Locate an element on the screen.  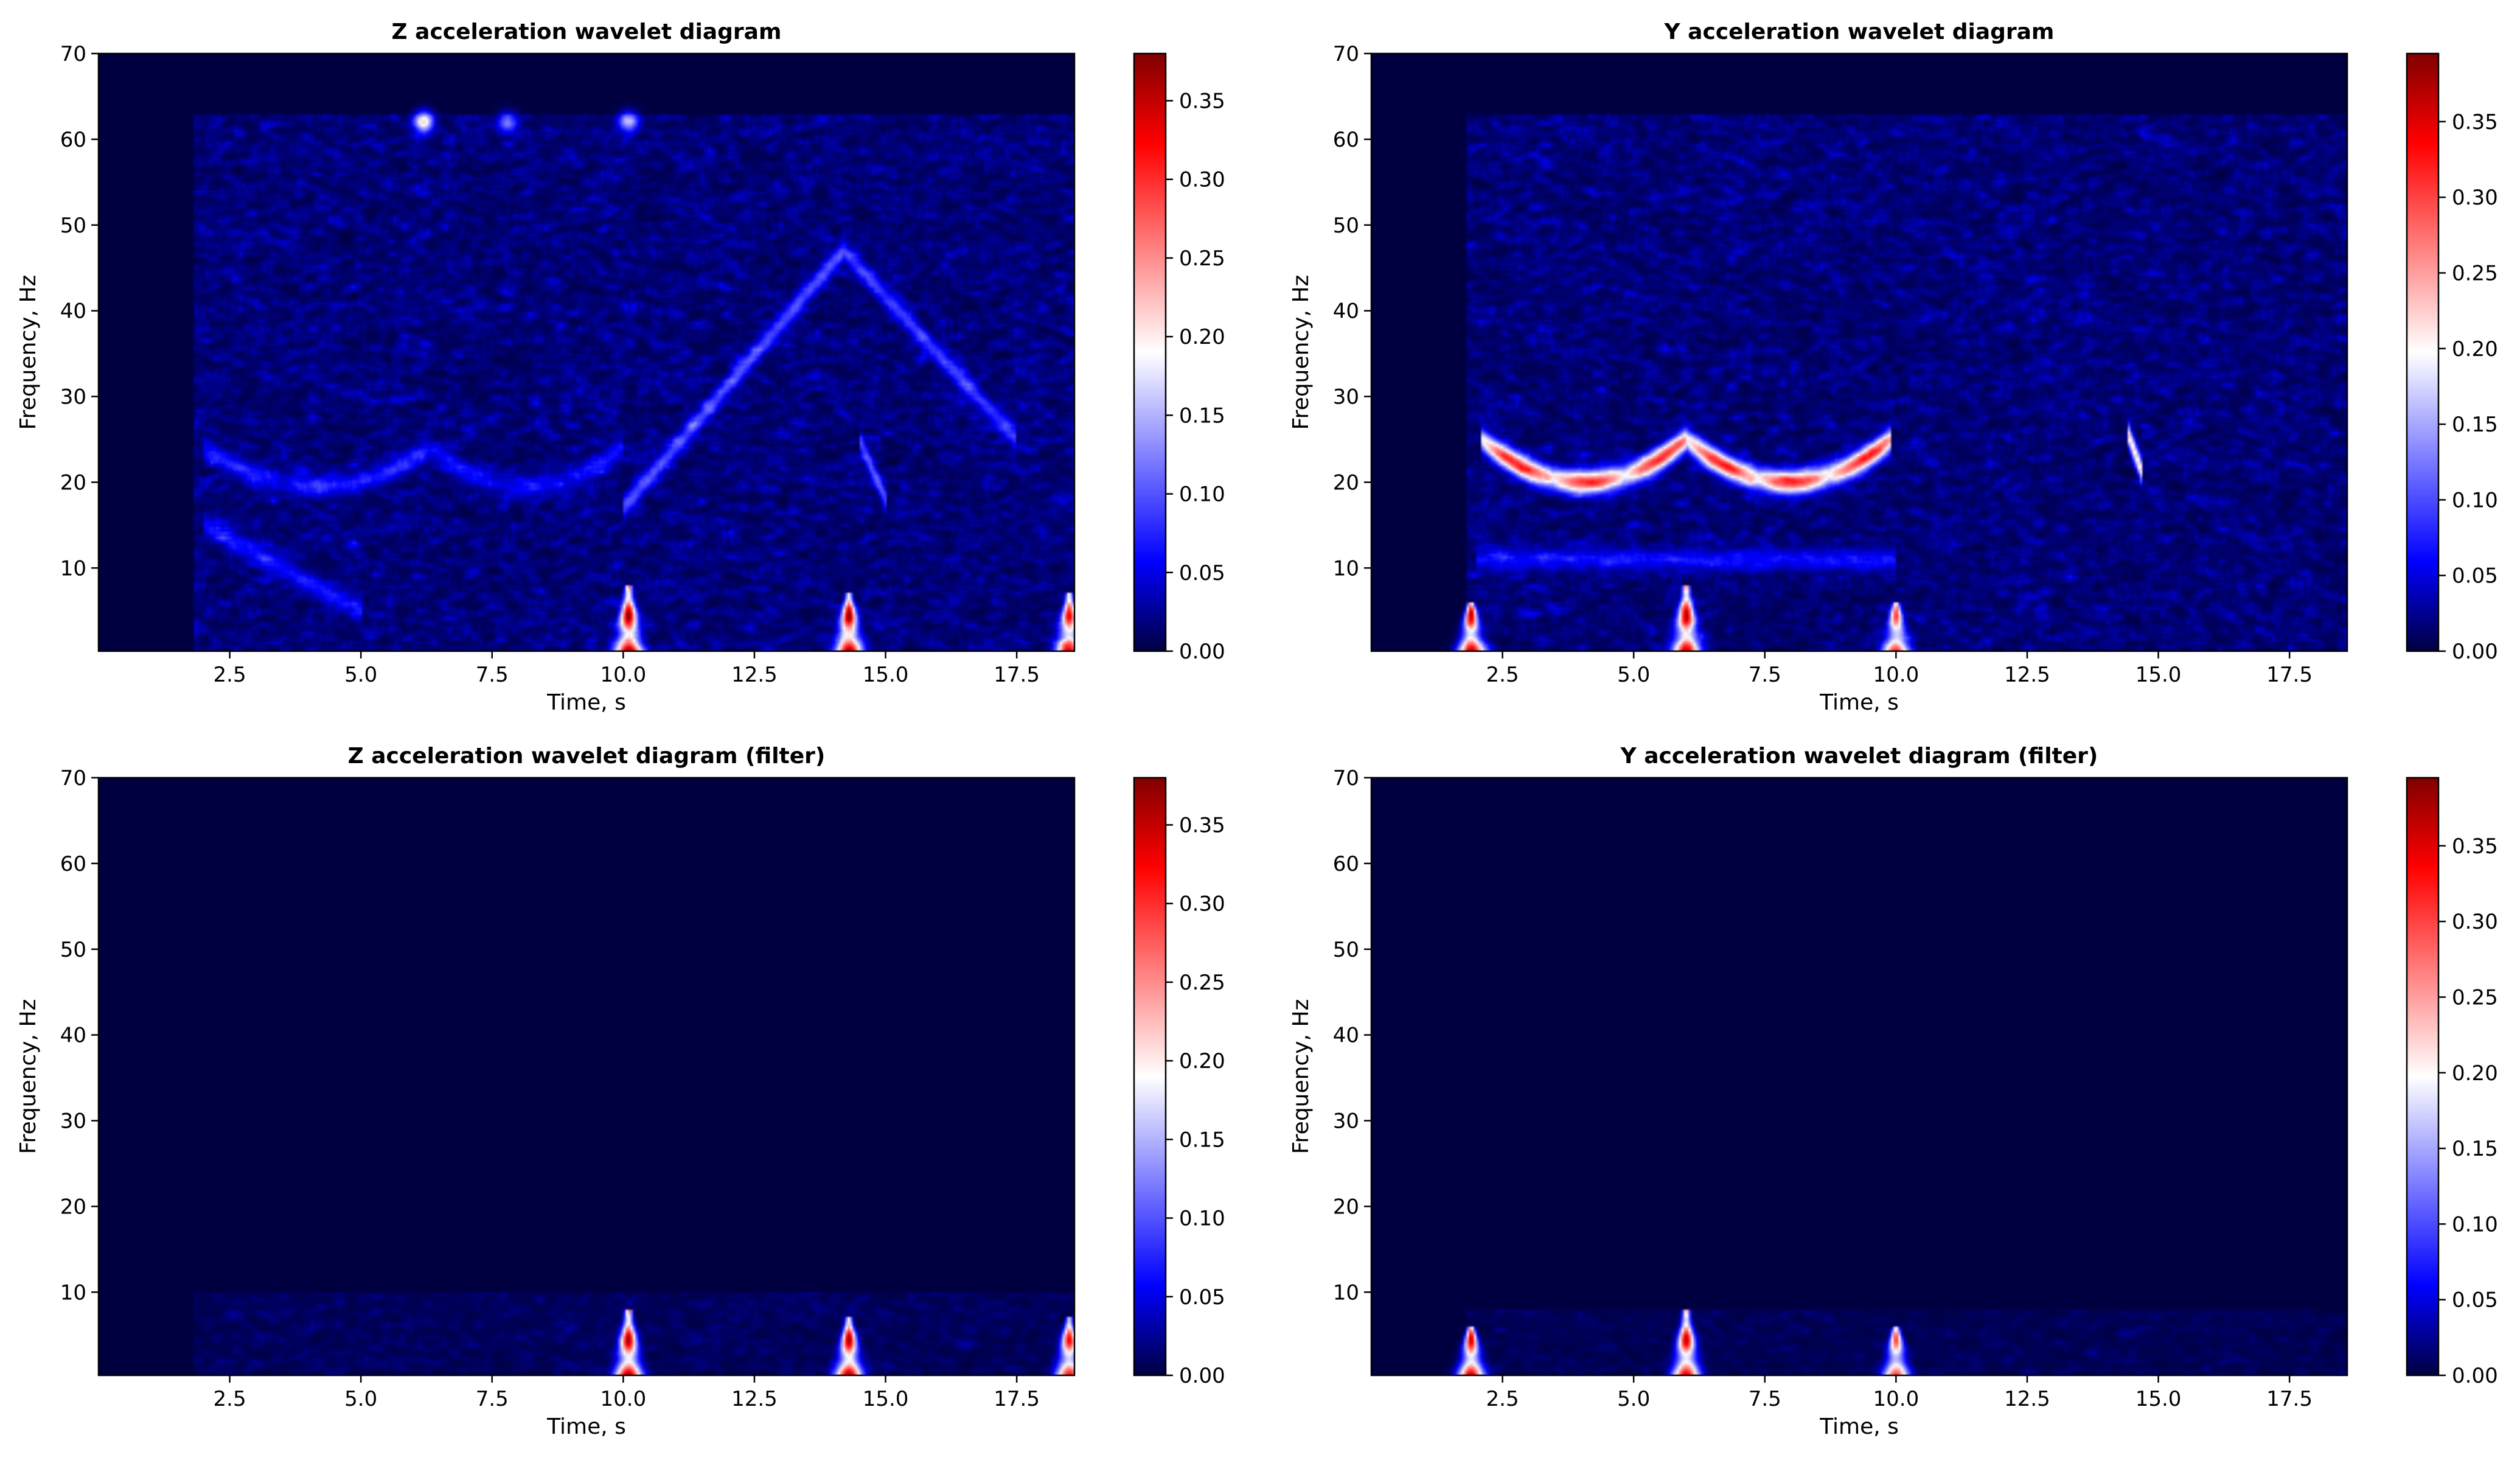
chart-title: Z acceleration wavelet diagram is located at coordinates (587, 32).